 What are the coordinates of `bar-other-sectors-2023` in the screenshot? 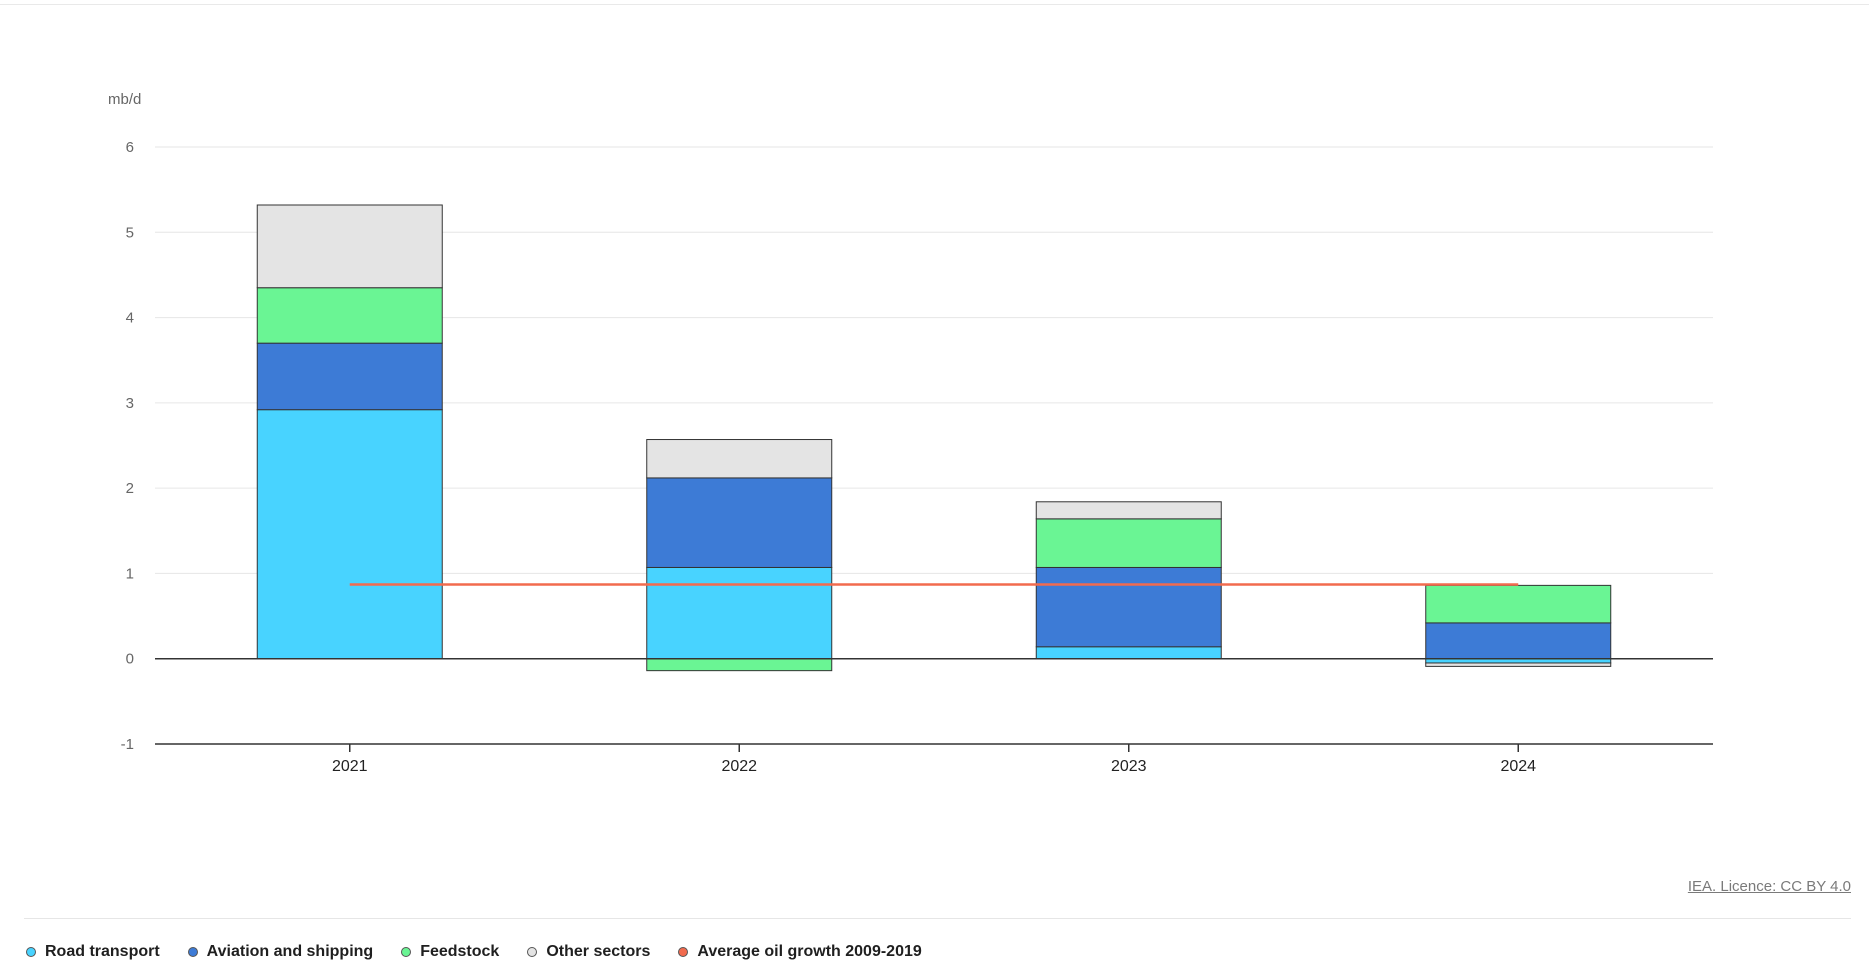 It's located at (1128, 510).